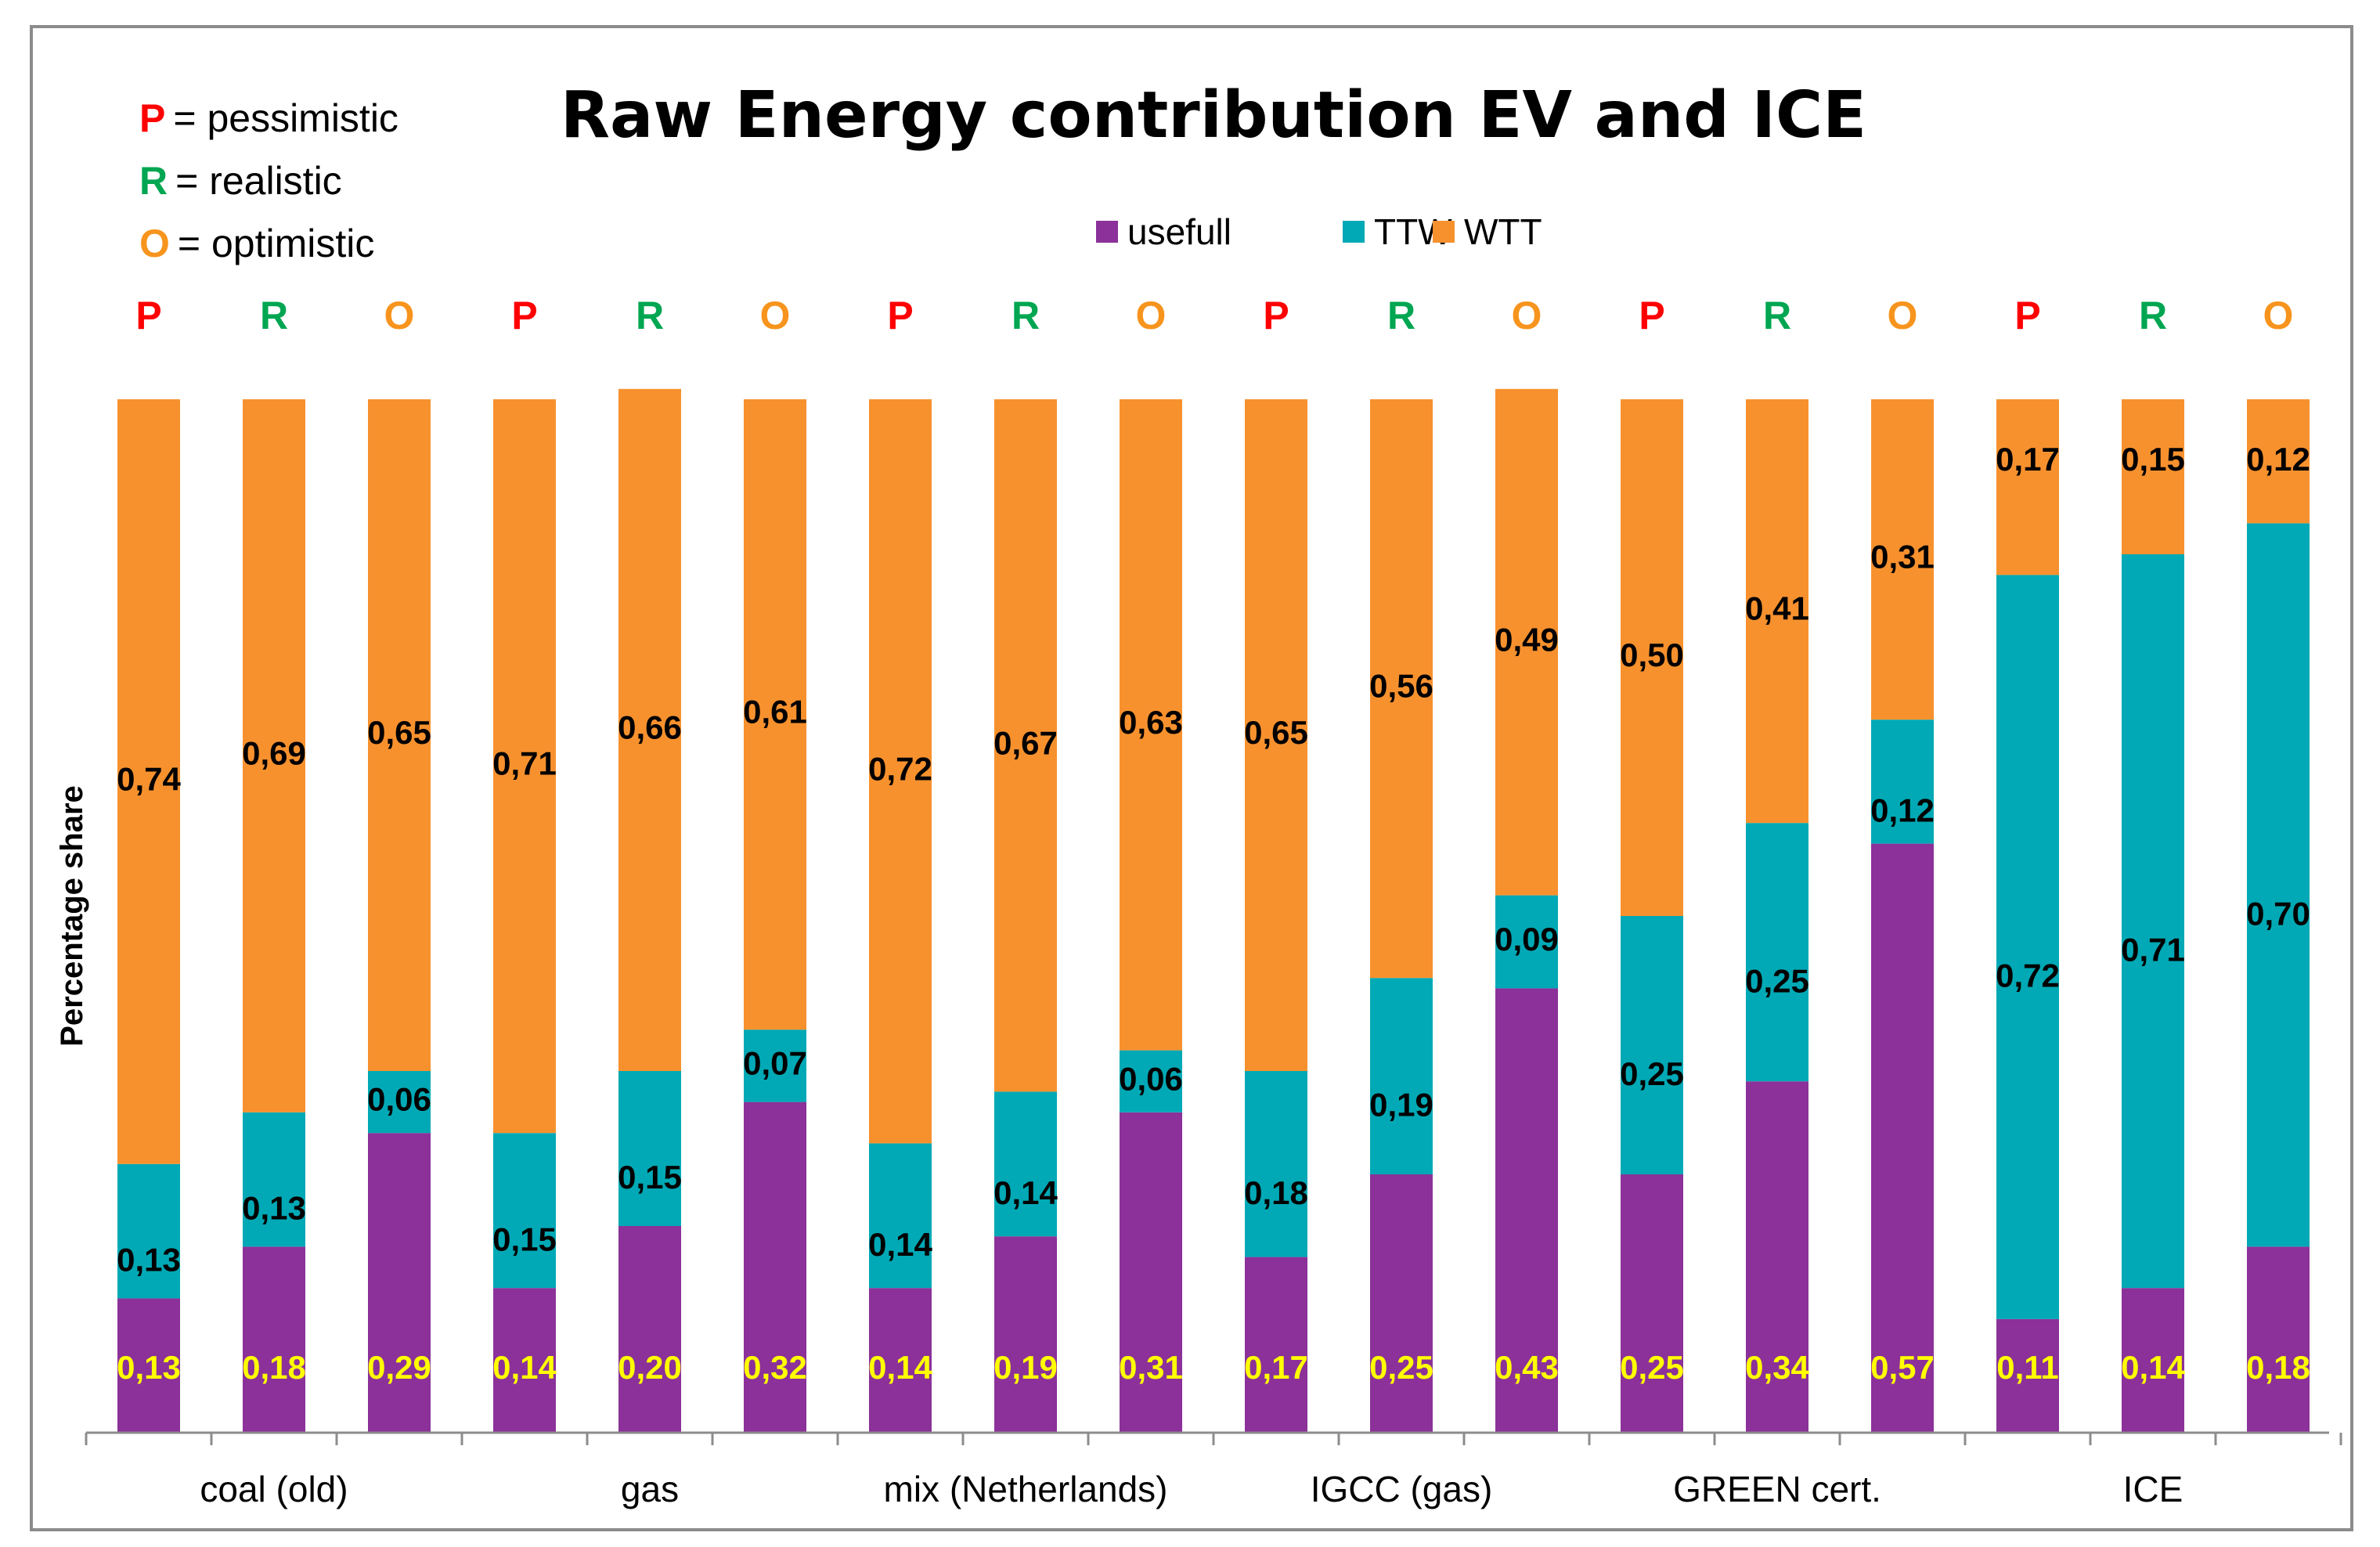 The height and width of the screenshot is (1547, 2380). I want to click on value-label-usefull: 0,34, so click(1777, 1367).